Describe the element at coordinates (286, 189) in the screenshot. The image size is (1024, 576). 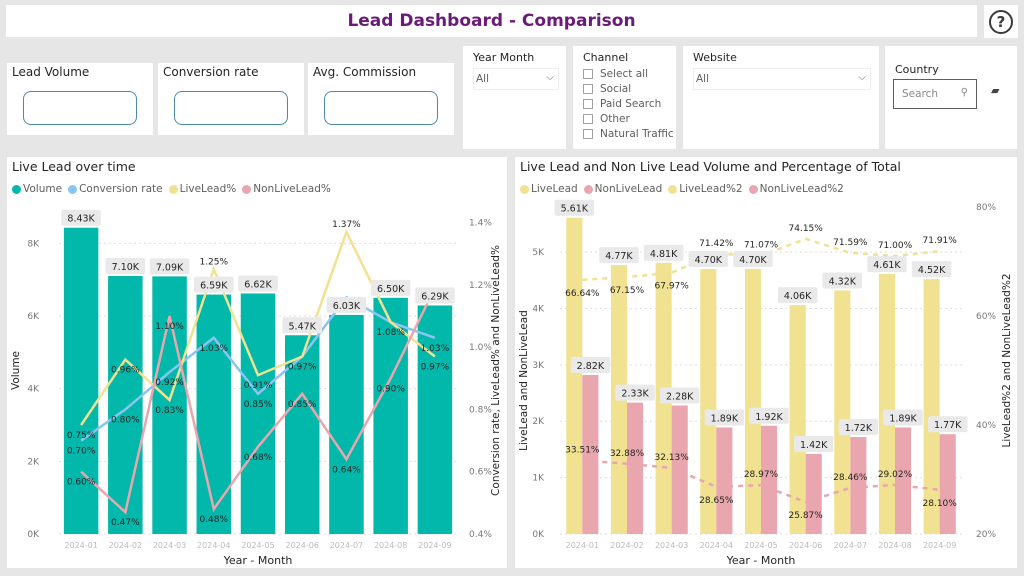
I see `legend-item: NonLiveLead%` at that location.